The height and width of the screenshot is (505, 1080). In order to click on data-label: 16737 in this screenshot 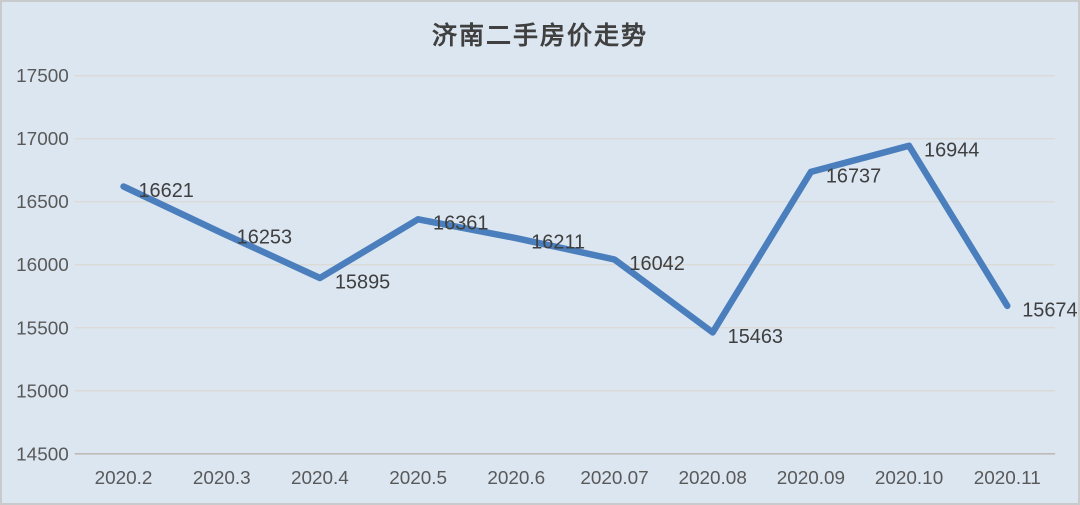, I will do `click(853, 176)`.